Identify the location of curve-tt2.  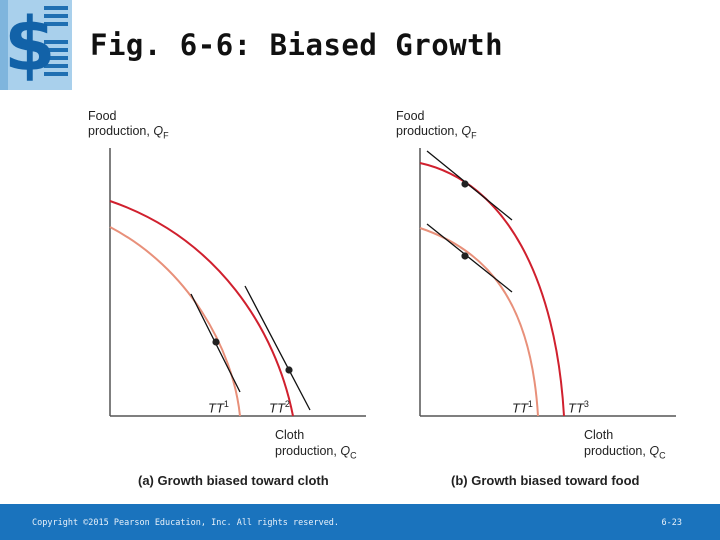
(201, 308).